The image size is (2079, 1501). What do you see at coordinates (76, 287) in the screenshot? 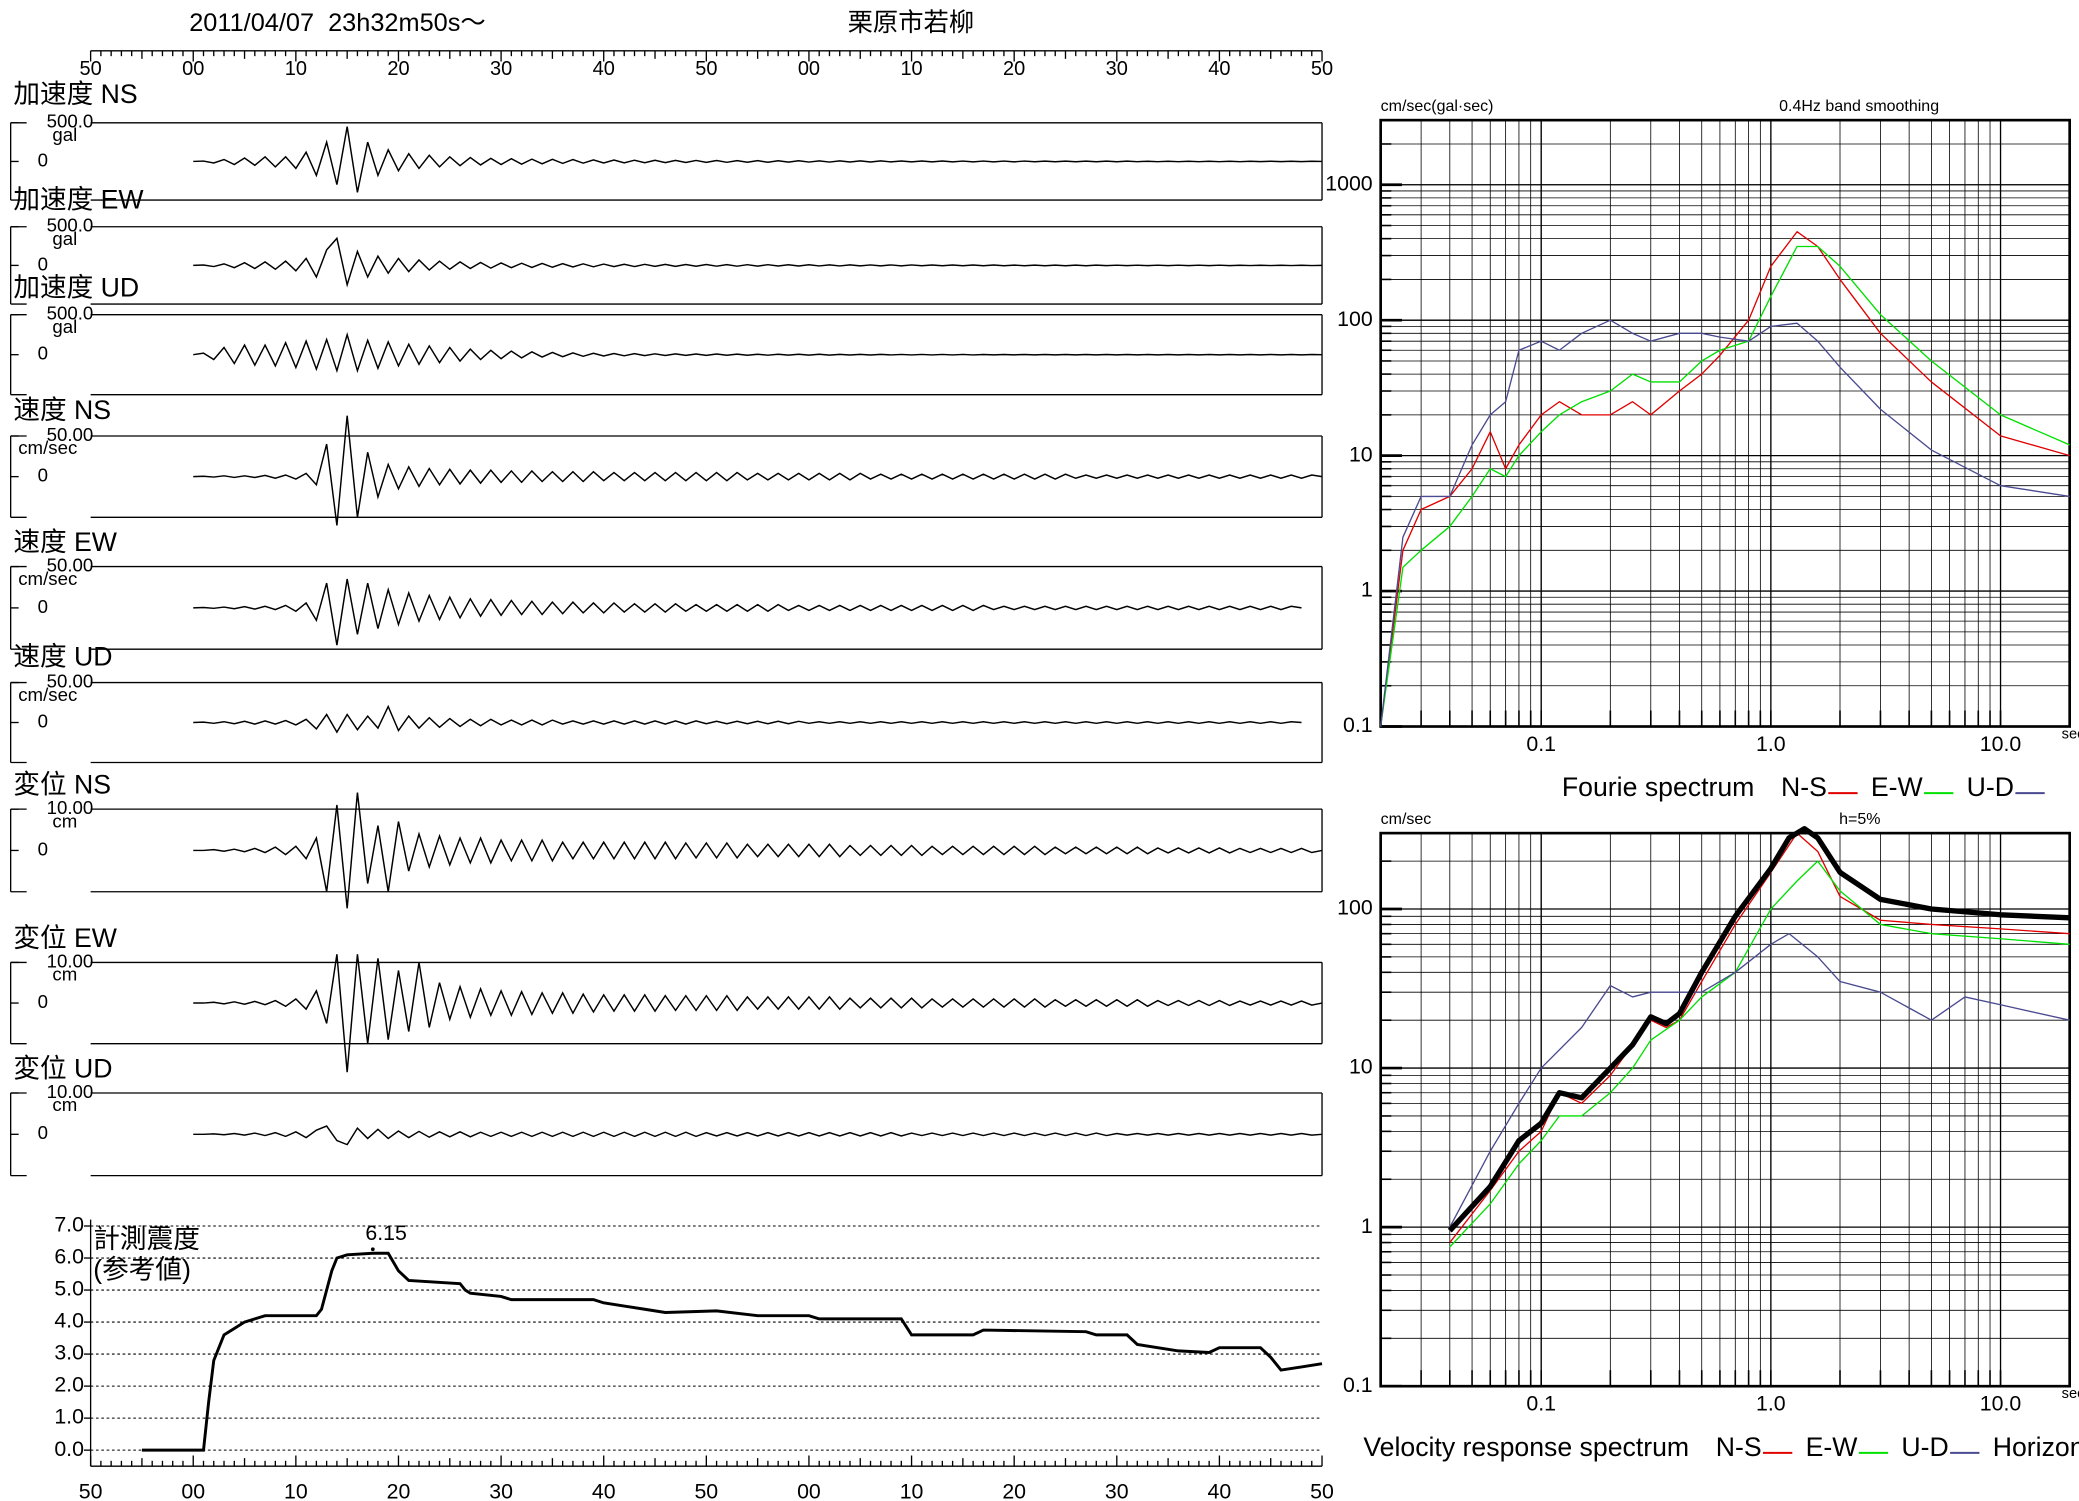
I see `panel-title: 加速度 UD` at bounding box center [76, 287].